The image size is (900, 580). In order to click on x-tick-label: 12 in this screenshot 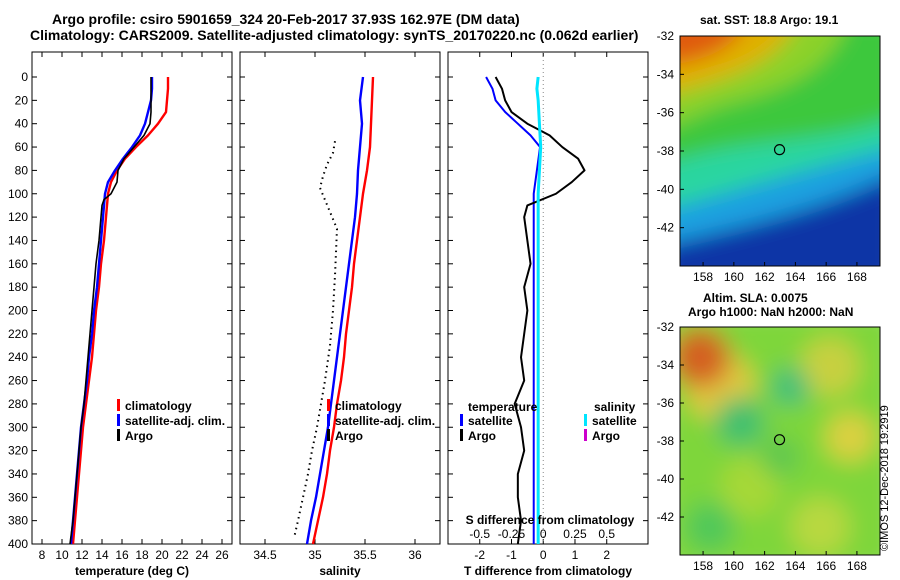, I will do `click(82, 555)`.